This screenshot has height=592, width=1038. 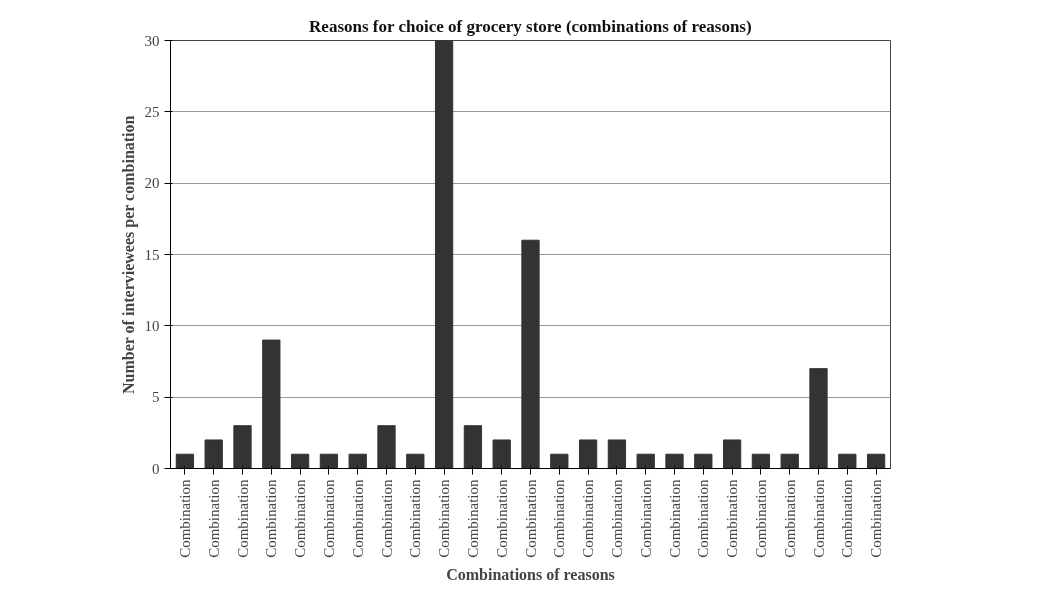 What do you see at coordinates (152, 40) in the screenshot?
I see `y-tick-label: 30` at bounding box center [152, 40].